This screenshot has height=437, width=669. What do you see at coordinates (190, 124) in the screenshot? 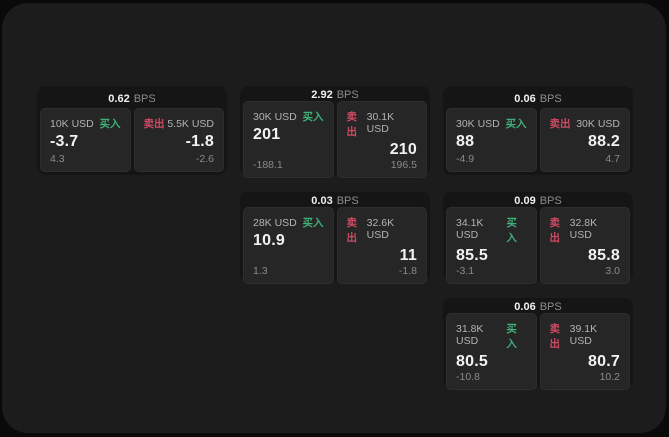
I see `sell-size: 5.5K USD` at bounding box center [190, 124].